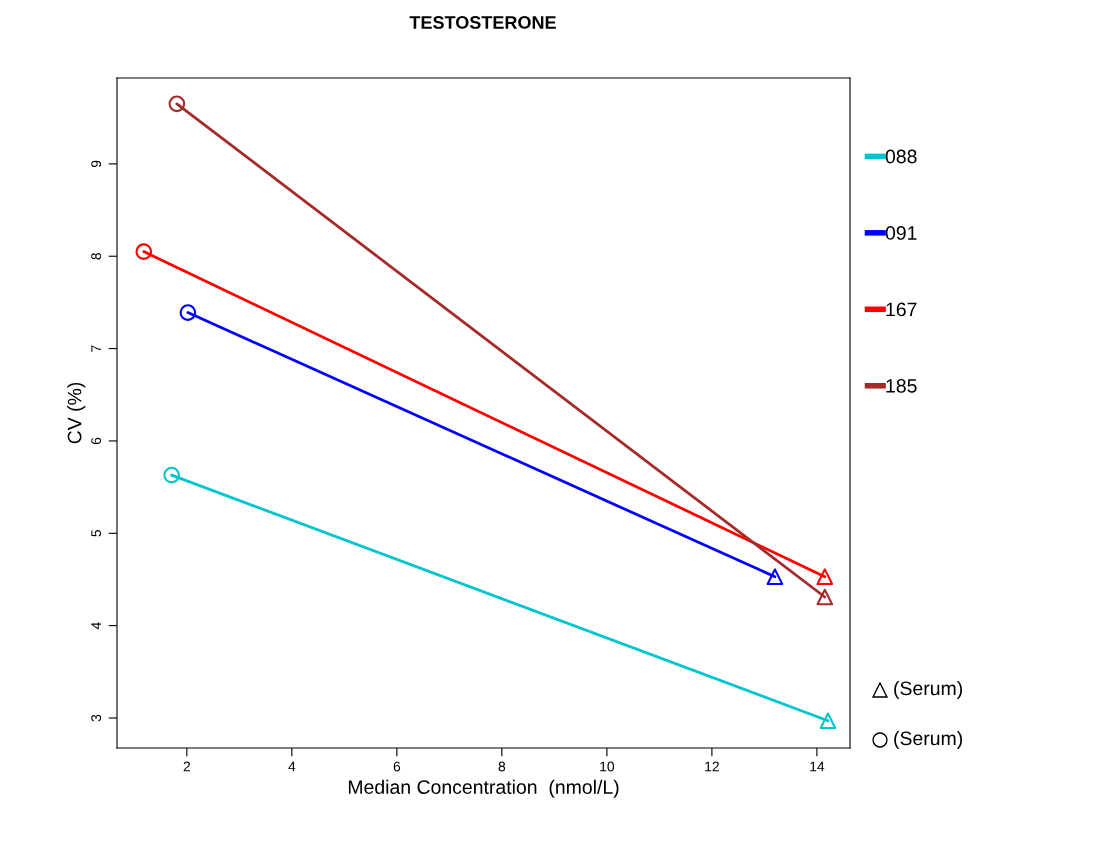 Image resolution: width=1098 pixels, height=862 pixels. What do you see at coordinates (397, 766) in the screenshot?
I see `x-tick-label: 6` at bounding box center [397, 766].